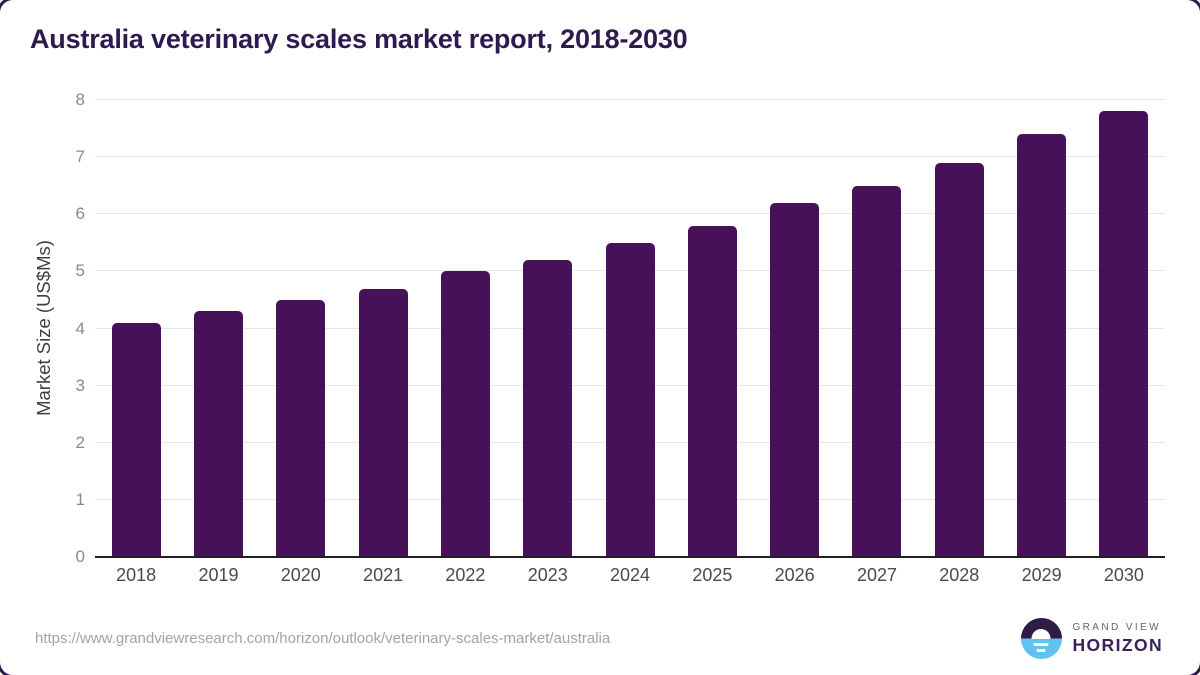 The width and height of the screenshot is (1200, 675). I want to click on logo-text-horizon: HORIZON, so click(1117, 644).